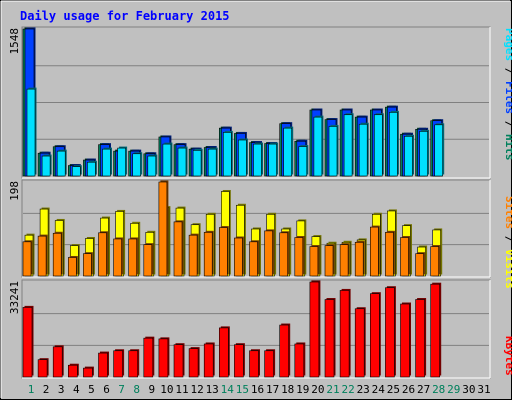 This screenshot has height=400, width=512. I want to click on x-tick-label: 4, so click(76, 389).